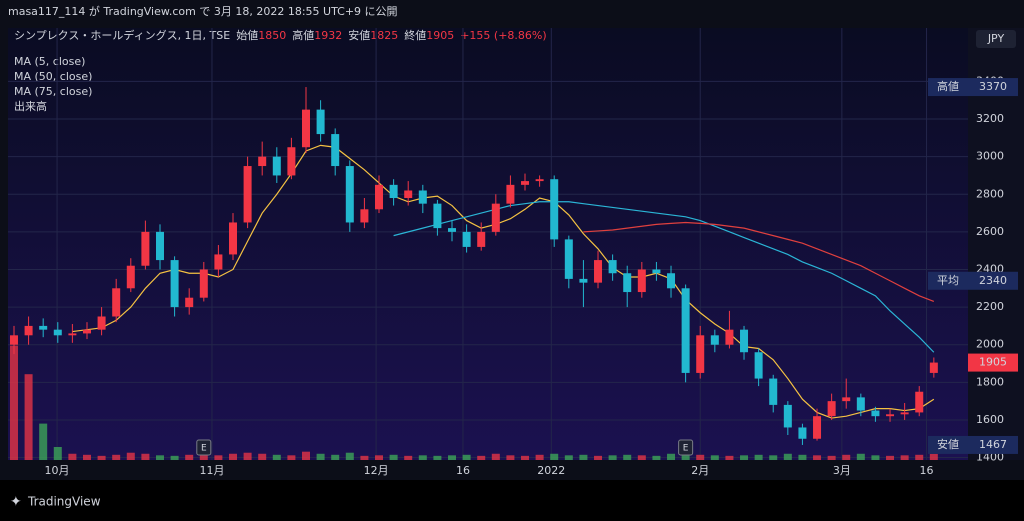  I want to click on brand-logo: ✦, so click(16, 502).